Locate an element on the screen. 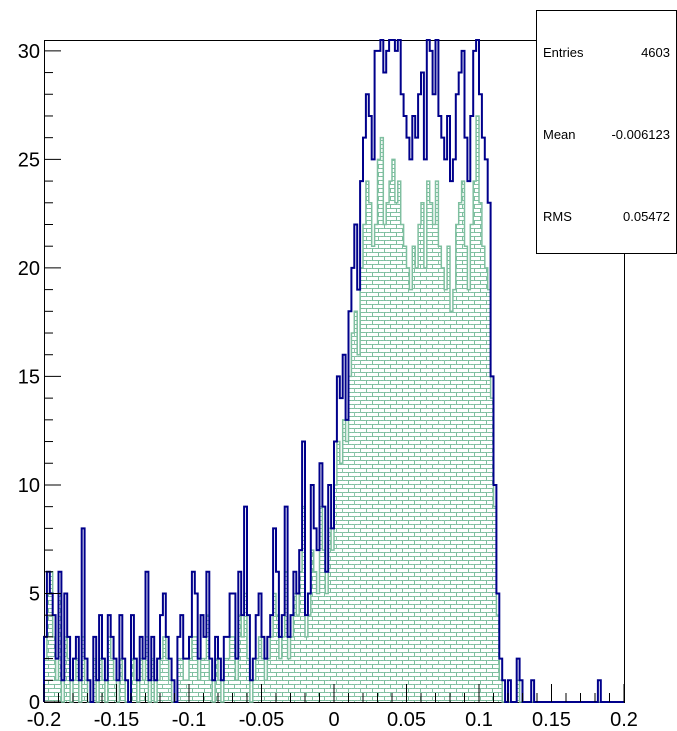 The image size is (677, 731). x-tick-label: 0 is located at coordinates (333, 720).